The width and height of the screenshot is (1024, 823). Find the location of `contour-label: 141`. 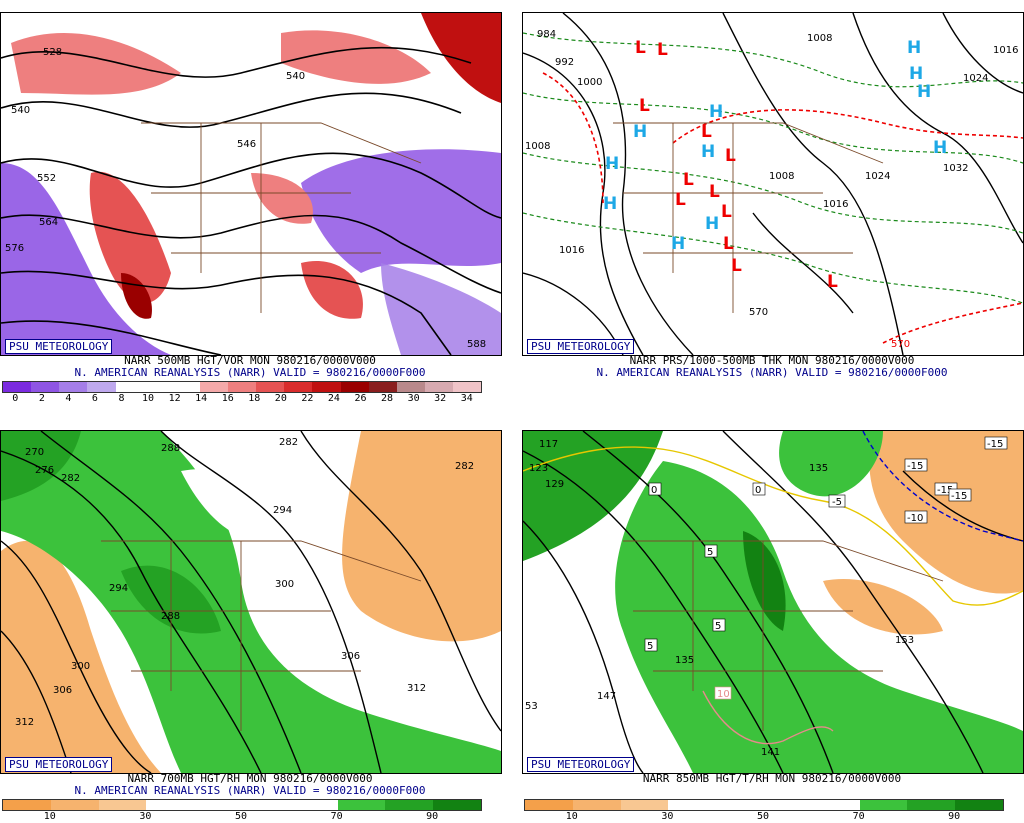

contour-label: 141 is located at coordinates (770, 752).